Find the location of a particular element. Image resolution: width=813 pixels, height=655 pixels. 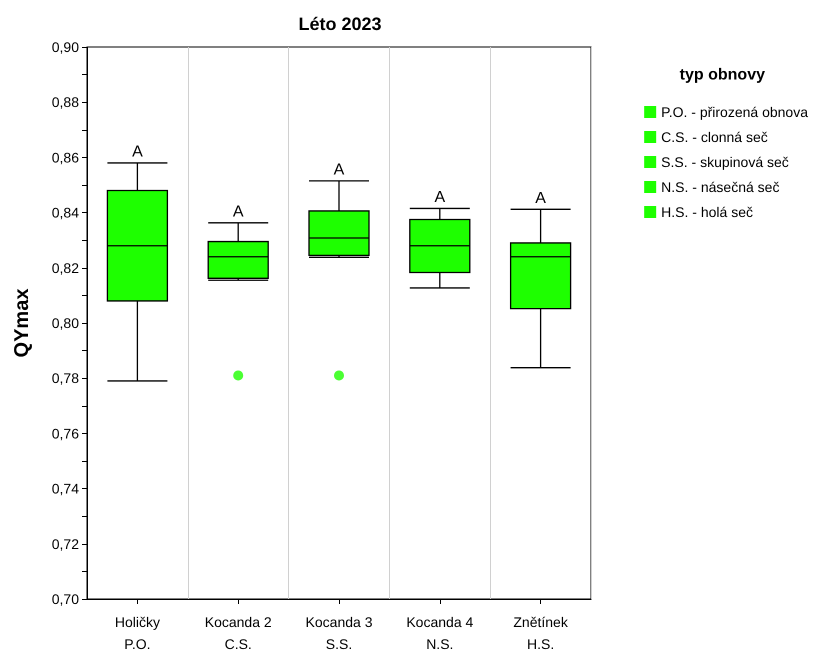

y-tick-label: 0,78 is located at coordinates (66, 378).